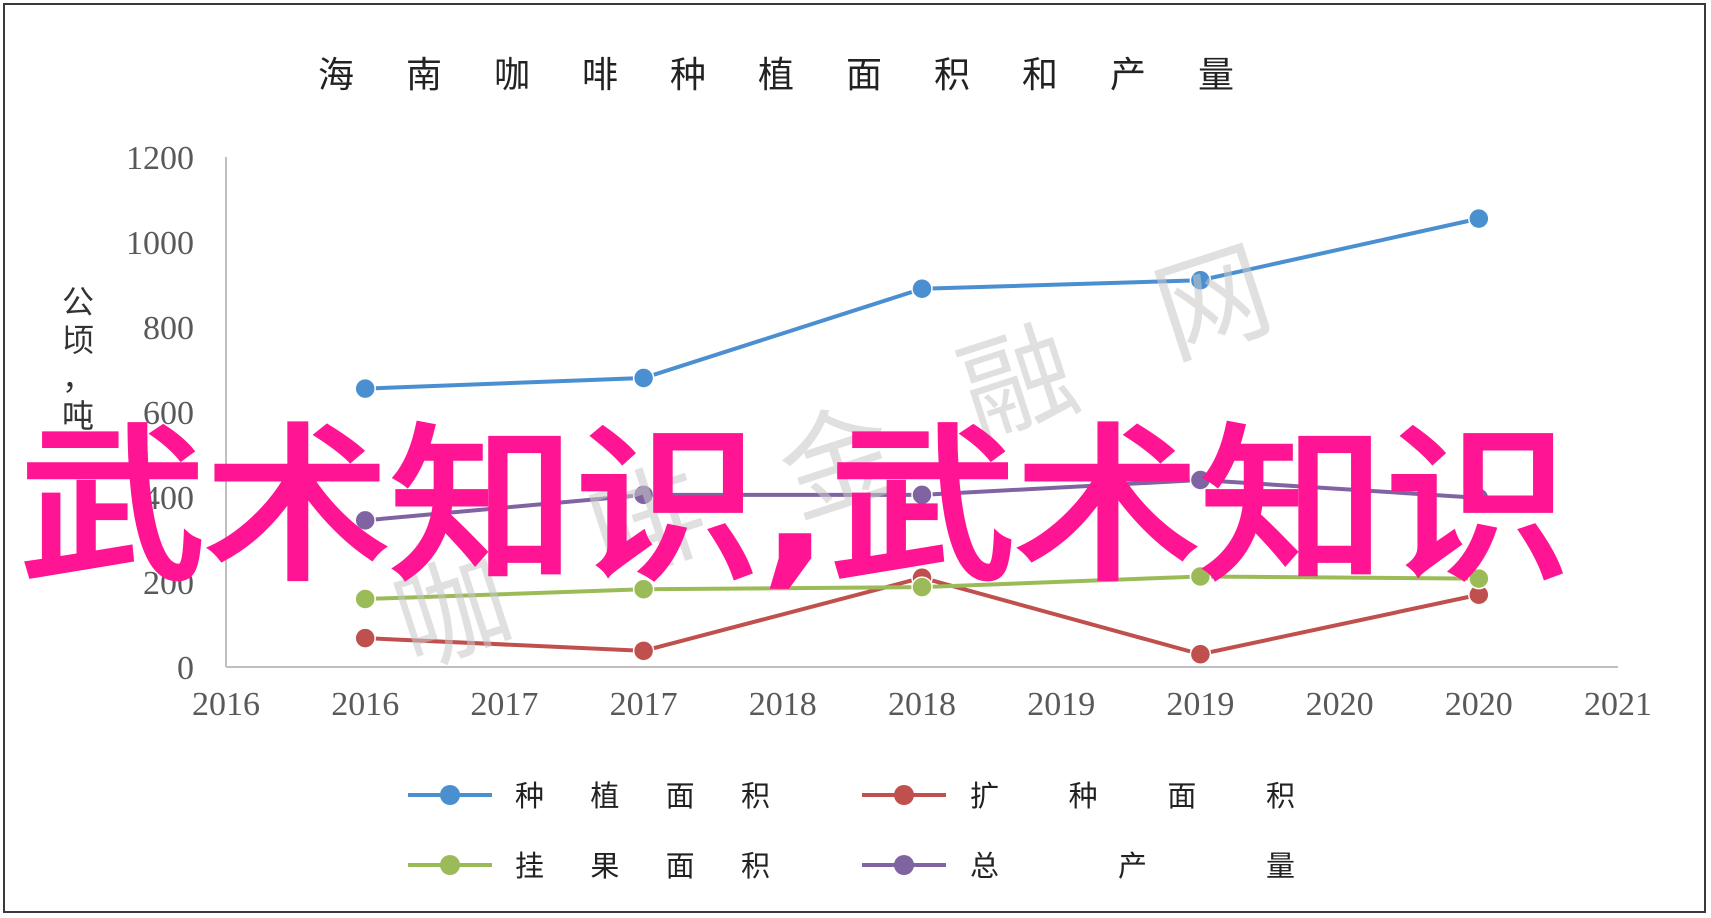 This screenshot has width=1711, height=918. I want to click on legend-label: 扩种面积, so click(1132, 796).